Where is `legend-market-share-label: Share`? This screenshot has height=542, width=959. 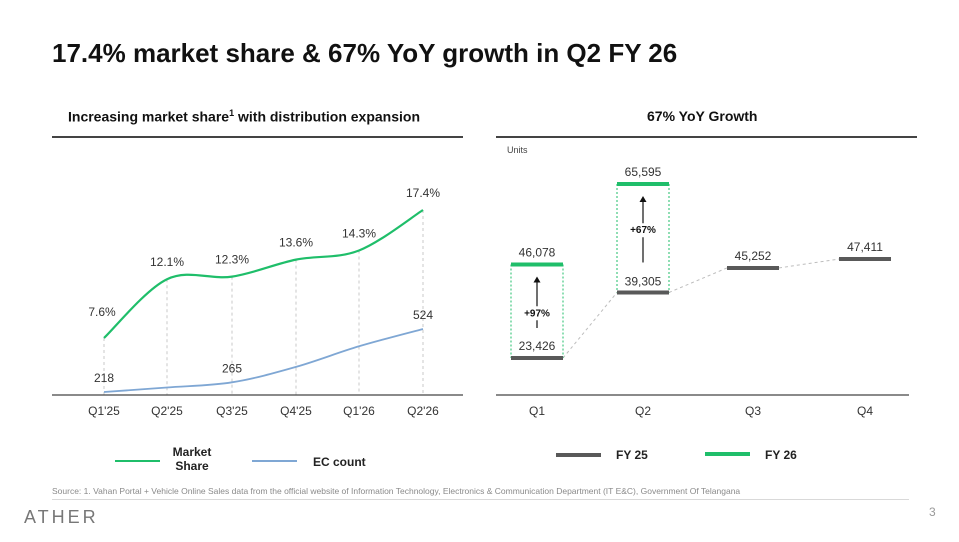
legend-market-share-label: Share is located at coordinates (192, 466).